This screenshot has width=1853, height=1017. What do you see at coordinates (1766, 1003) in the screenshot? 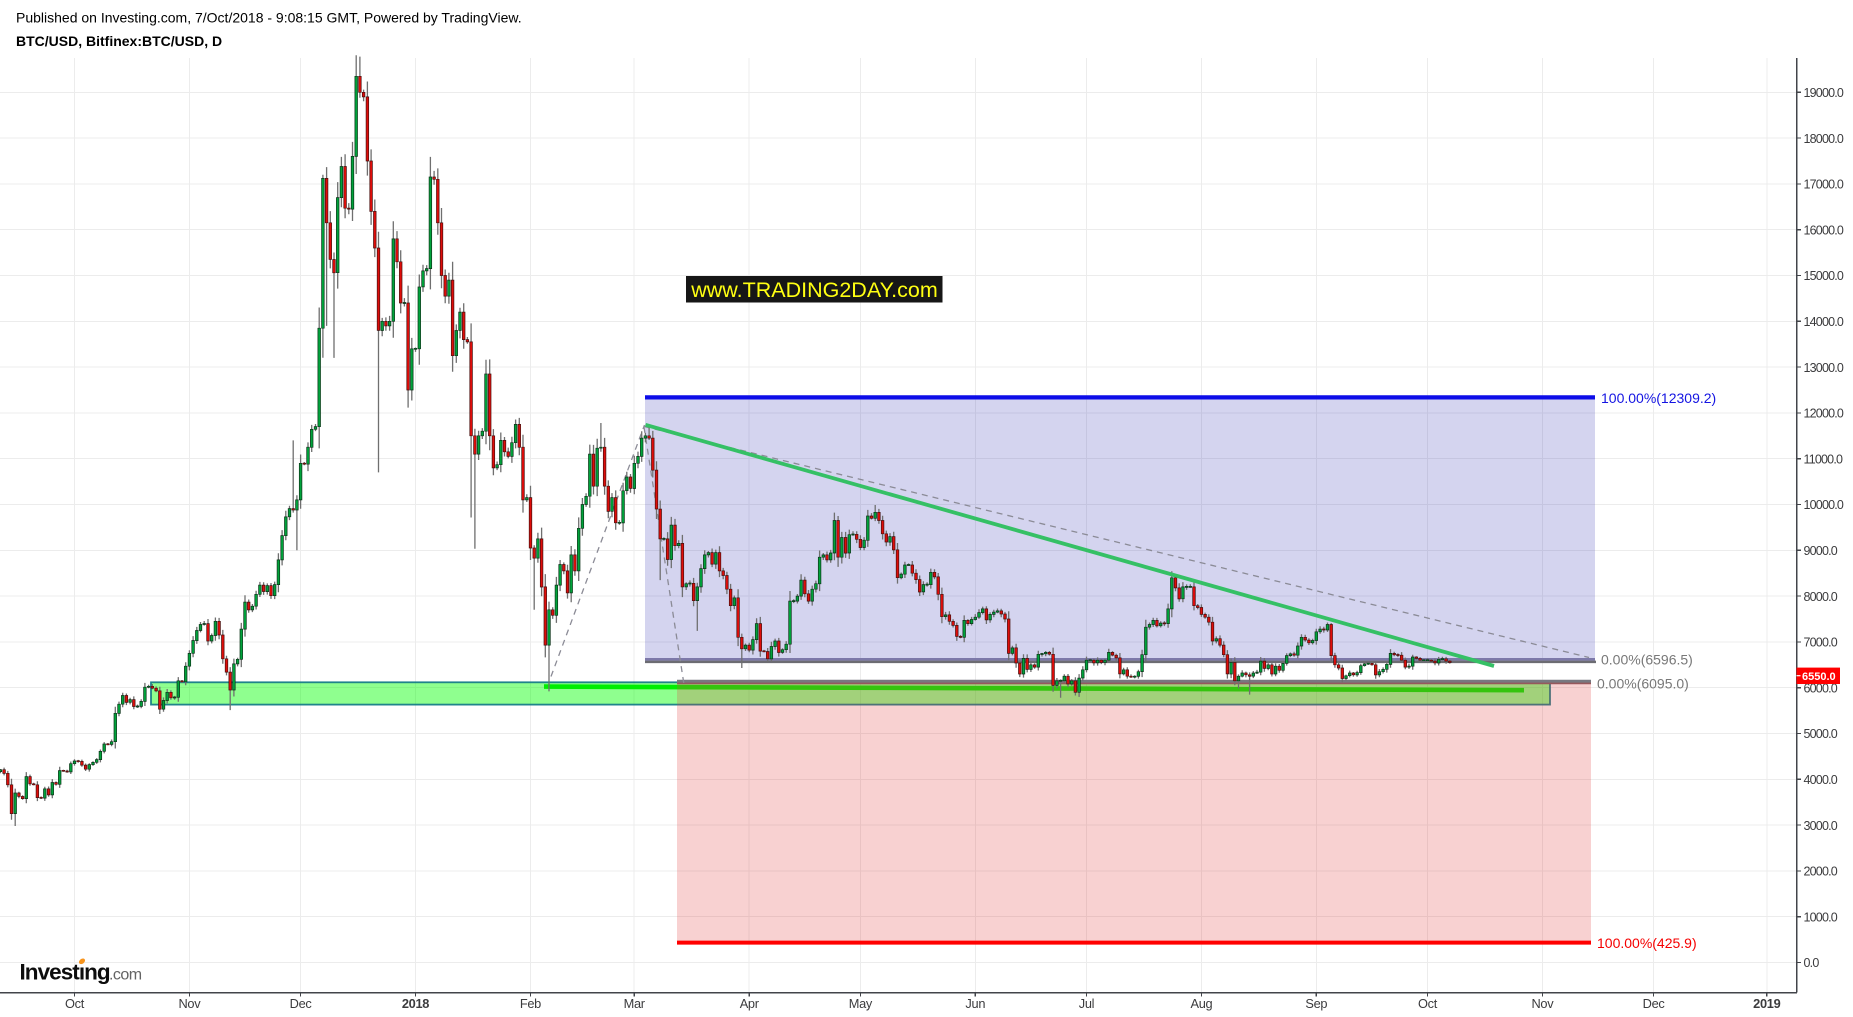
I see `svg-text: 2019` at bounding box center [1766, 1003].